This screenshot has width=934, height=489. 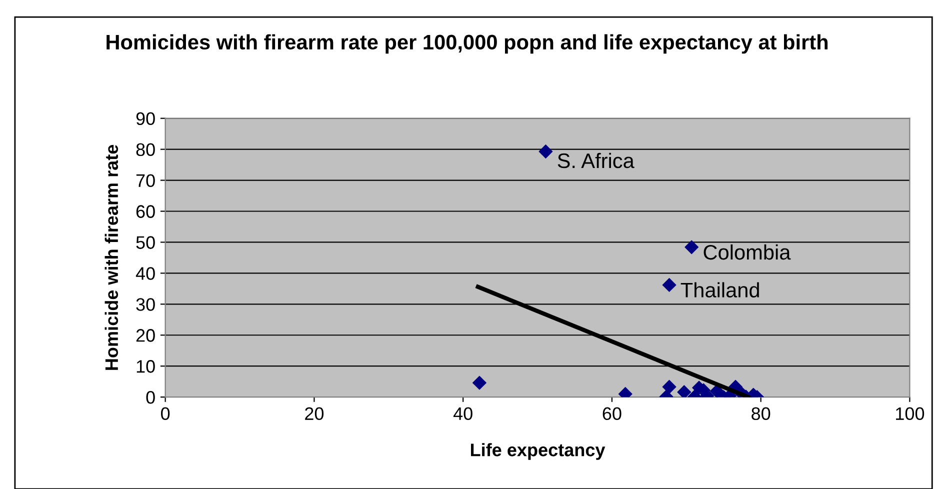 I want to click on x-tick-label: 60, so click(x=612, y=413).